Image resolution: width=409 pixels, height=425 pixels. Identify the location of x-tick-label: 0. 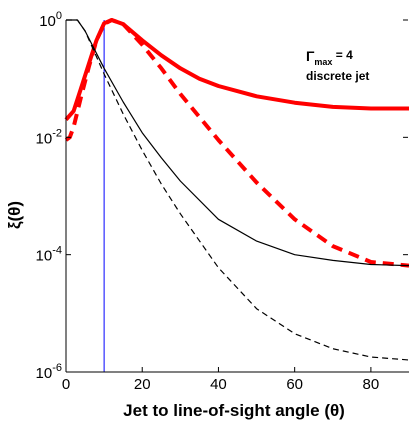
(66, 384).